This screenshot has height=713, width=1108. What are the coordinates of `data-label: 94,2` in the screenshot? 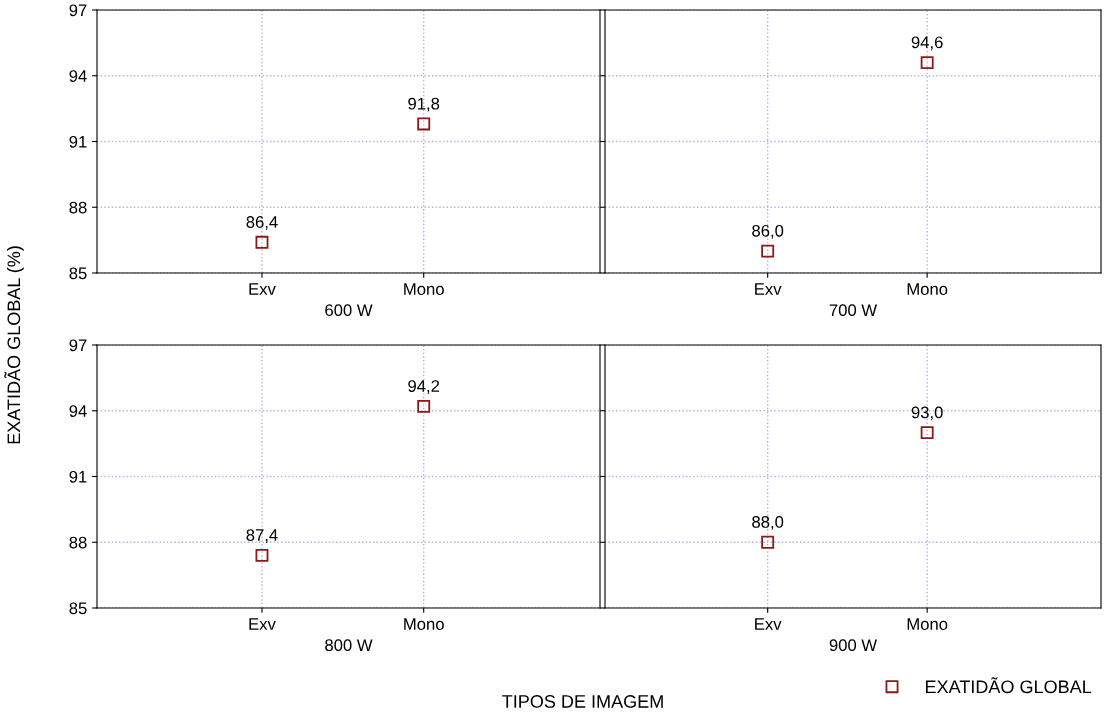 It's located at (424, 387).